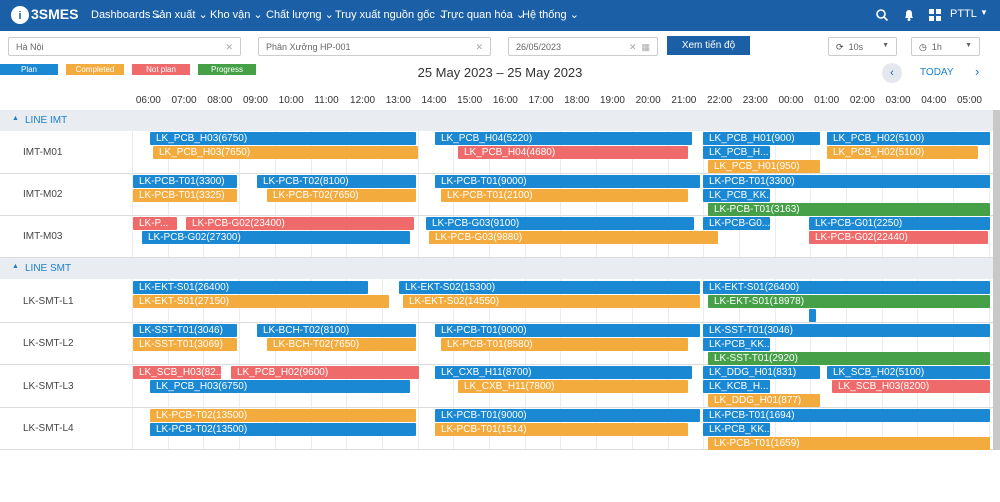 This screenshot has height=502, width=1000. I want to click on task-bar: LK_PCB_H01(900), so click(761, 138).